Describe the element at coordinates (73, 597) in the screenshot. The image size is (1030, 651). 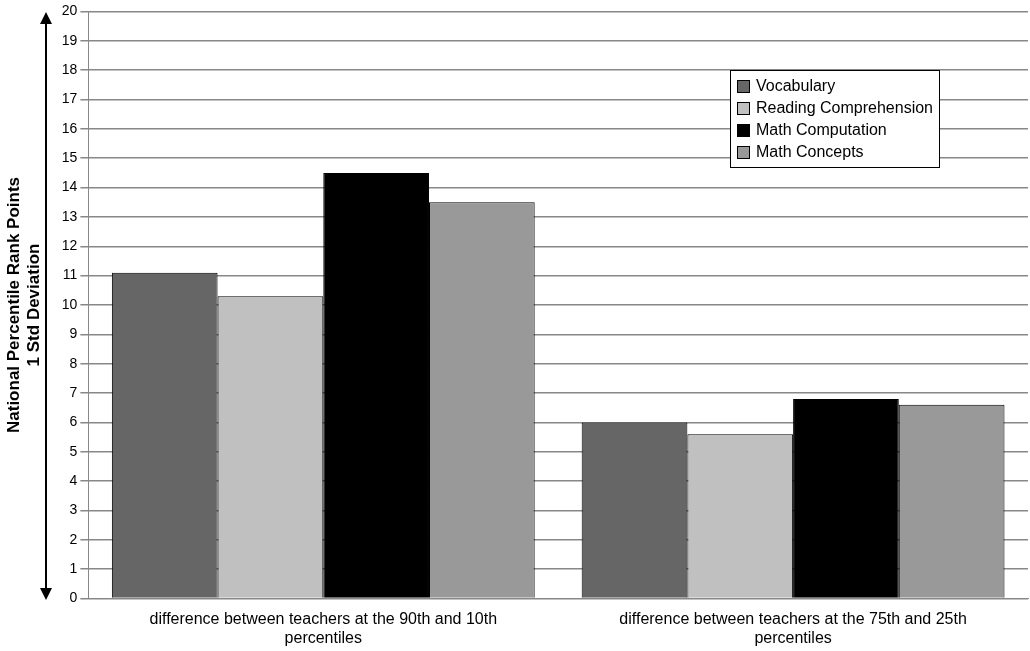
I see `y-tick-label: 0` at that location.